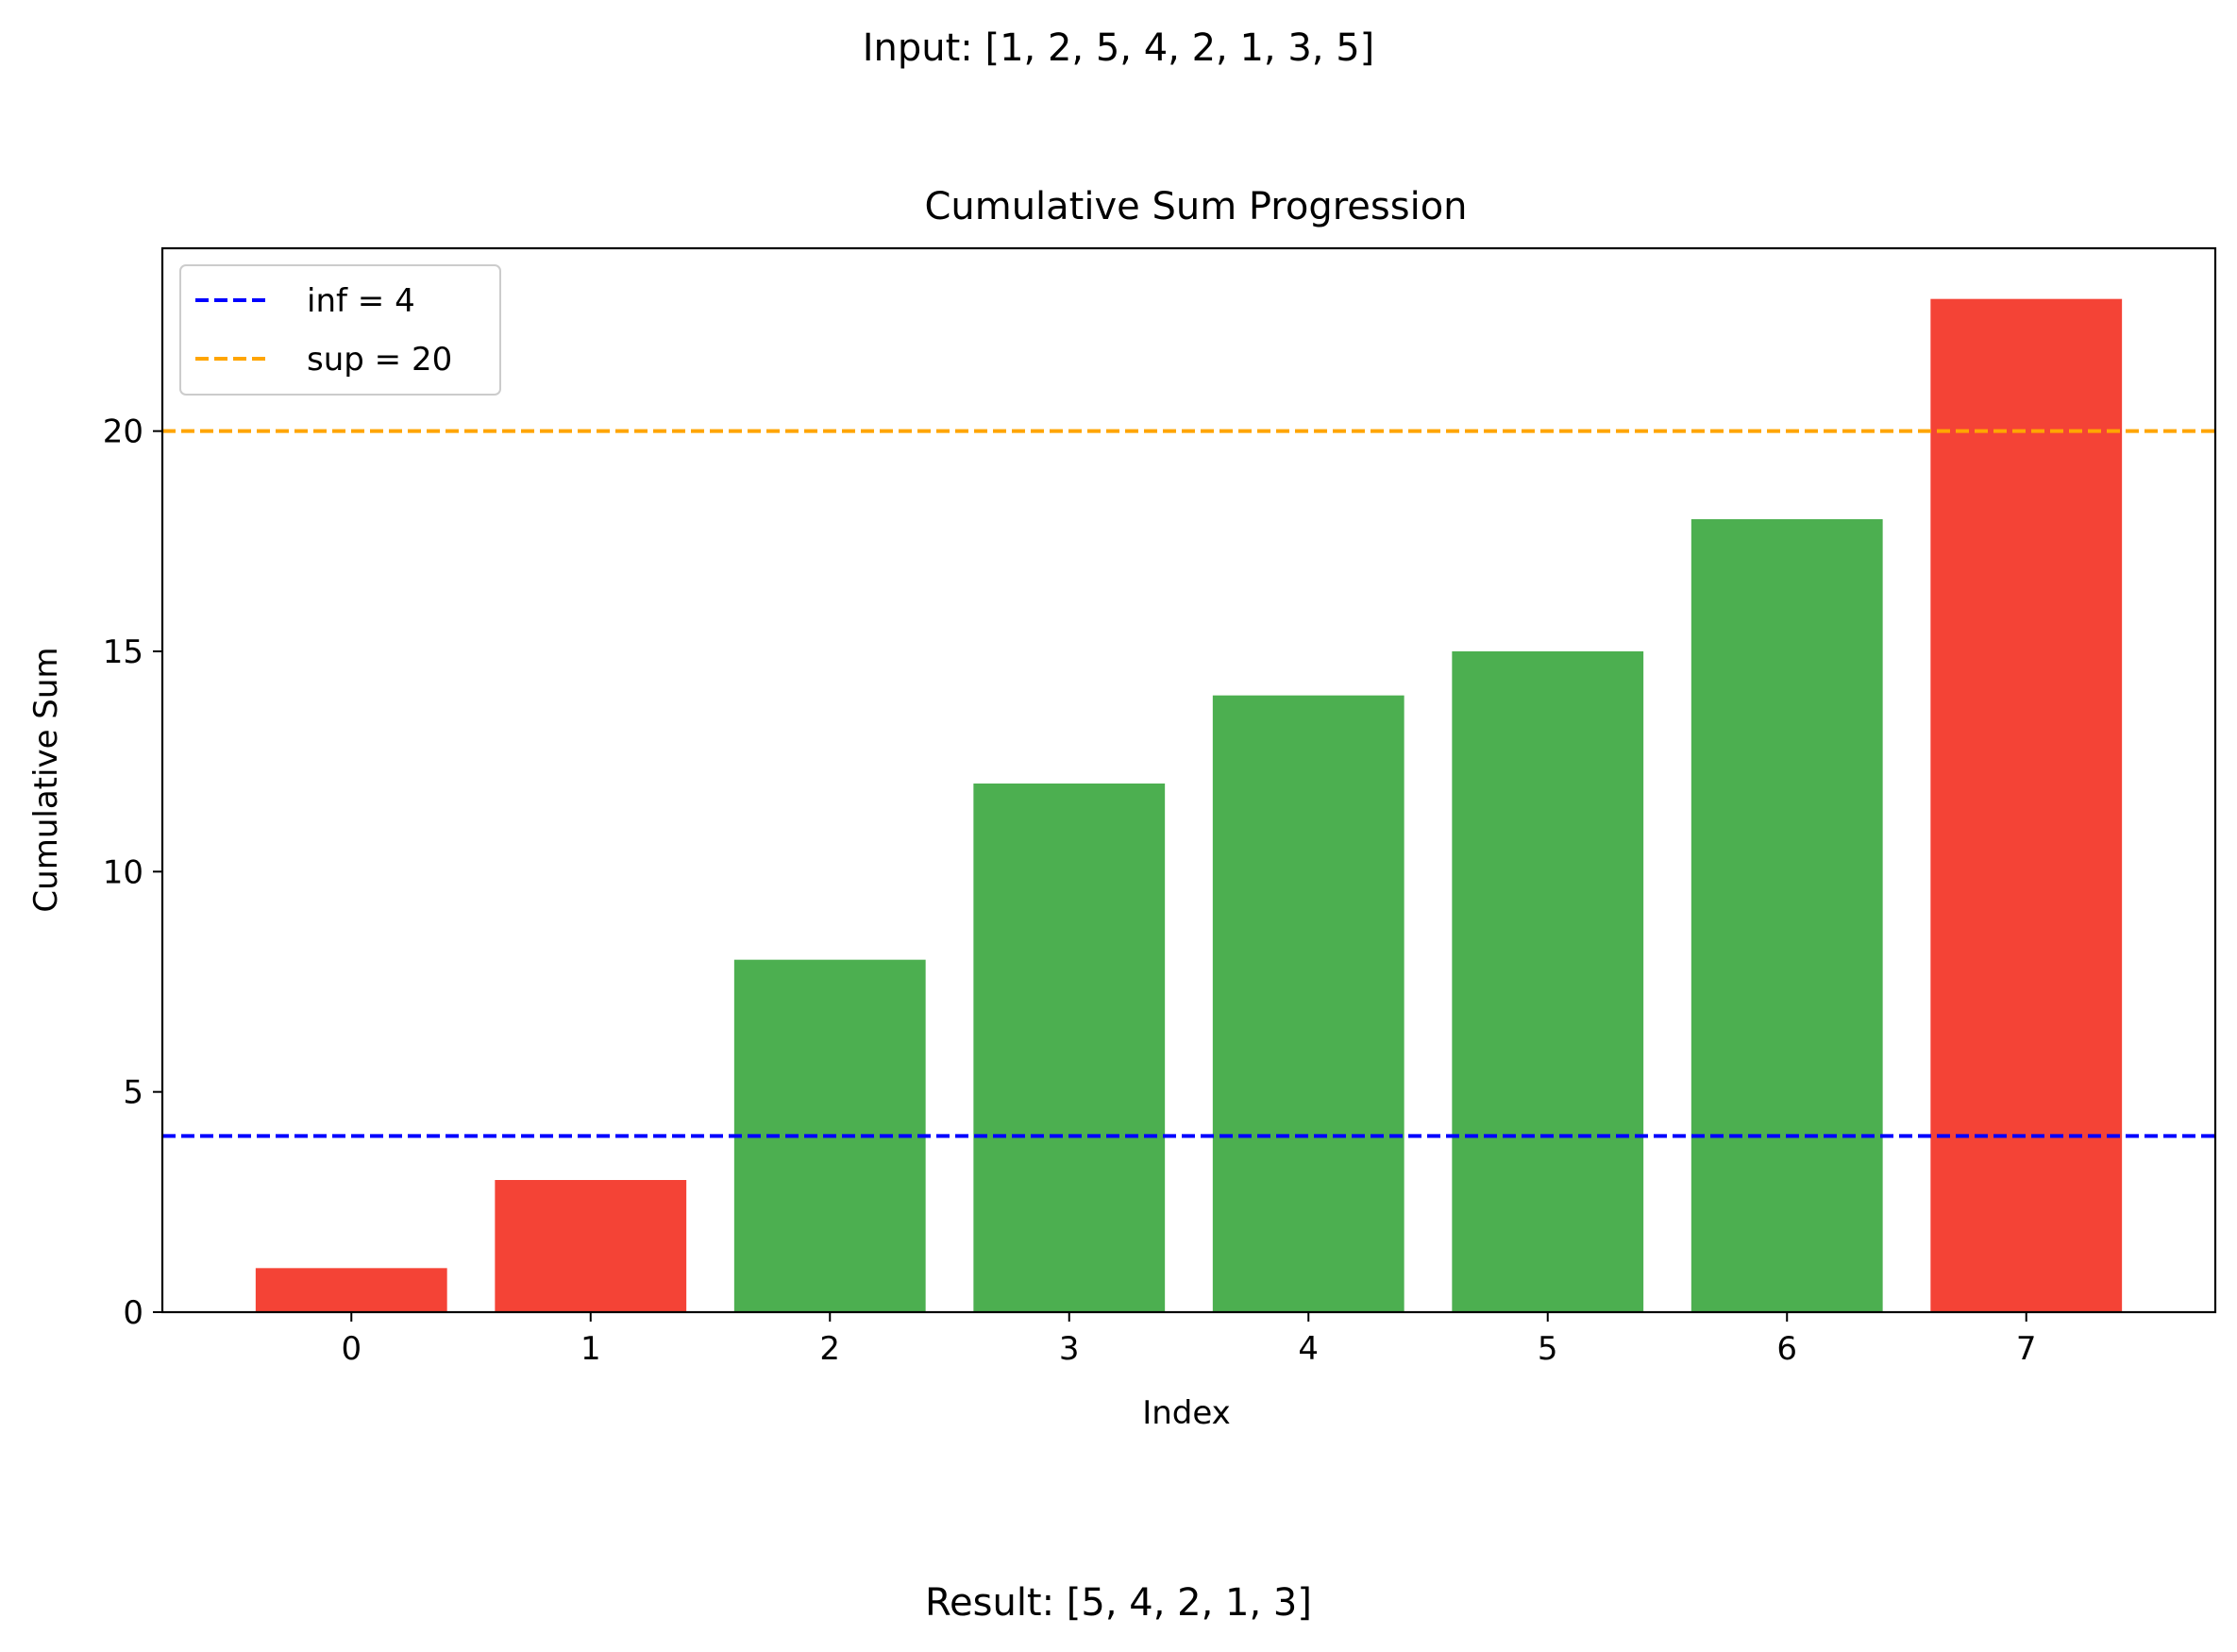  I want to click on y-axis-label: Cumulative Sum, so click(46, 779).